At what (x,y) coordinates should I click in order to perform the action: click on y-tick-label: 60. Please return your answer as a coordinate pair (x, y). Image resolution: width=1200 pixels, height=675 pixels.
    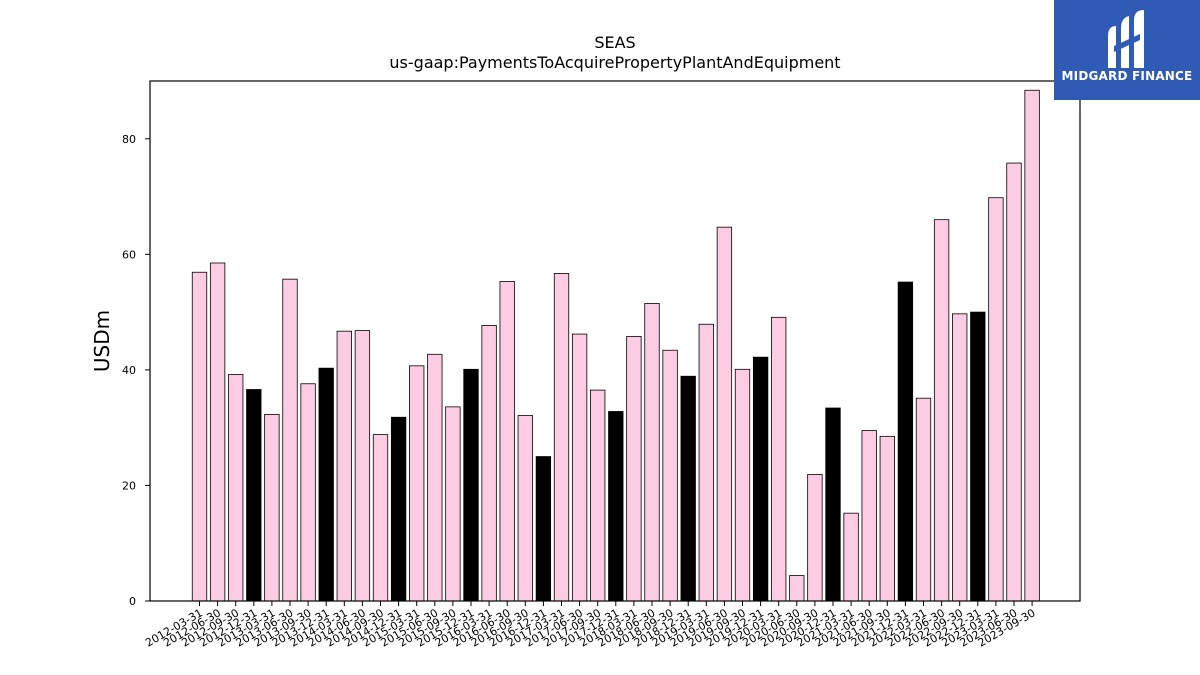
    Looking at the image, I should click on (129, 254).